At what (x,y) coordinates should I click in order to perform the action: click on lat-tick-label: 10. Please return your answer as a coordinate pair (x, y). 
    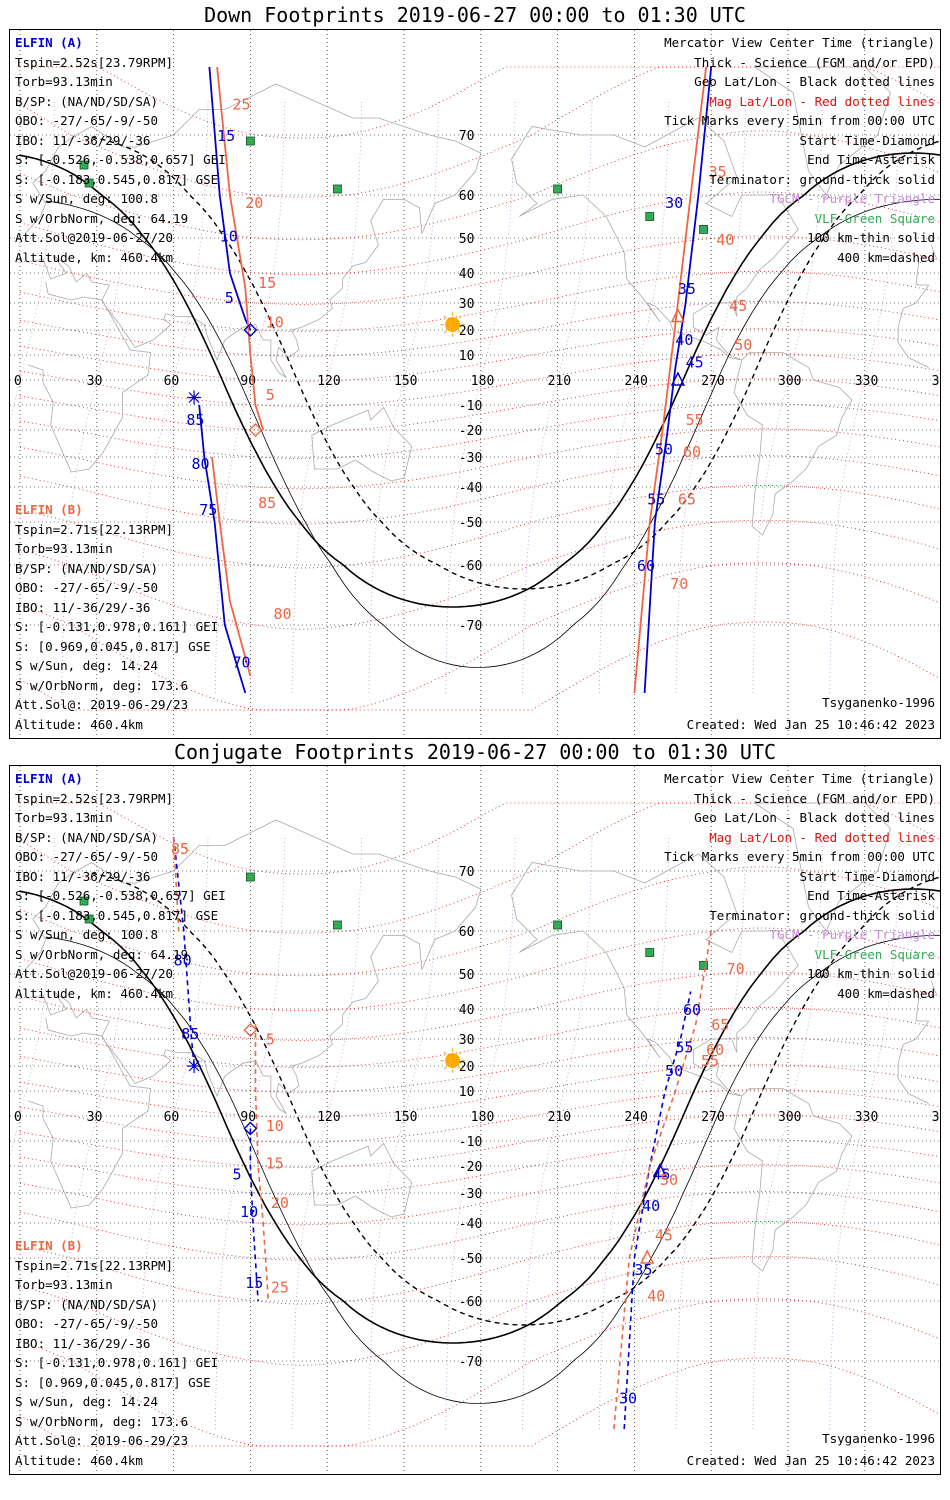
    Looking at the image, I should click on (467, 1092).